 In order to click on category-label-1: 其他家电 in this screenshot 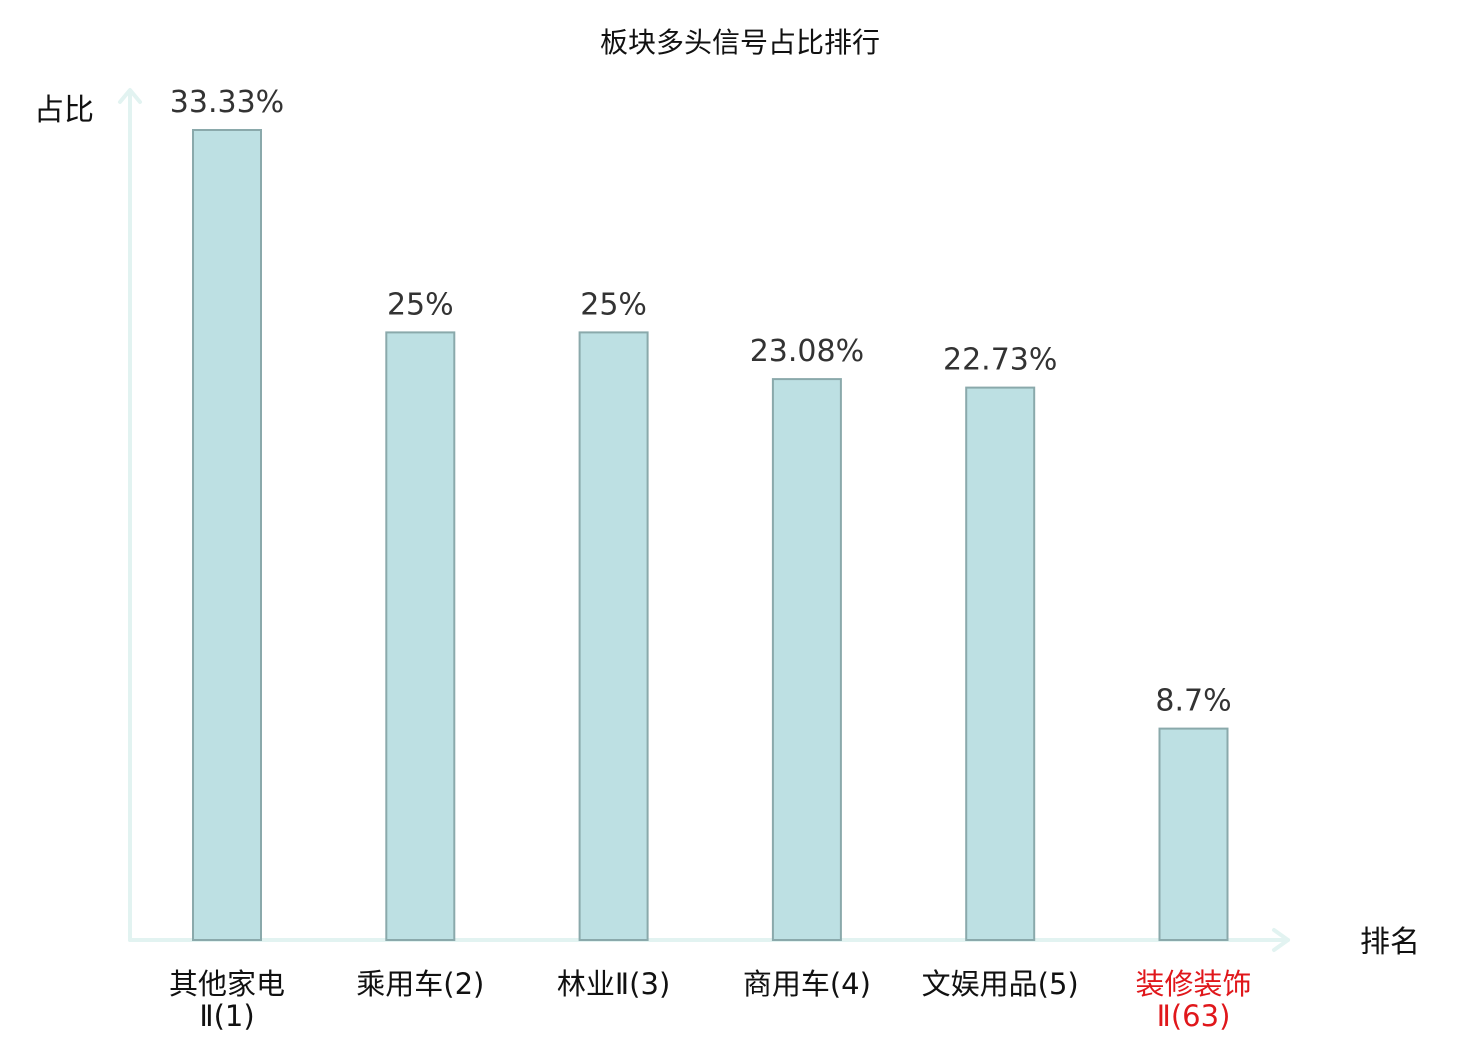, I will do `click(227, 984)`.